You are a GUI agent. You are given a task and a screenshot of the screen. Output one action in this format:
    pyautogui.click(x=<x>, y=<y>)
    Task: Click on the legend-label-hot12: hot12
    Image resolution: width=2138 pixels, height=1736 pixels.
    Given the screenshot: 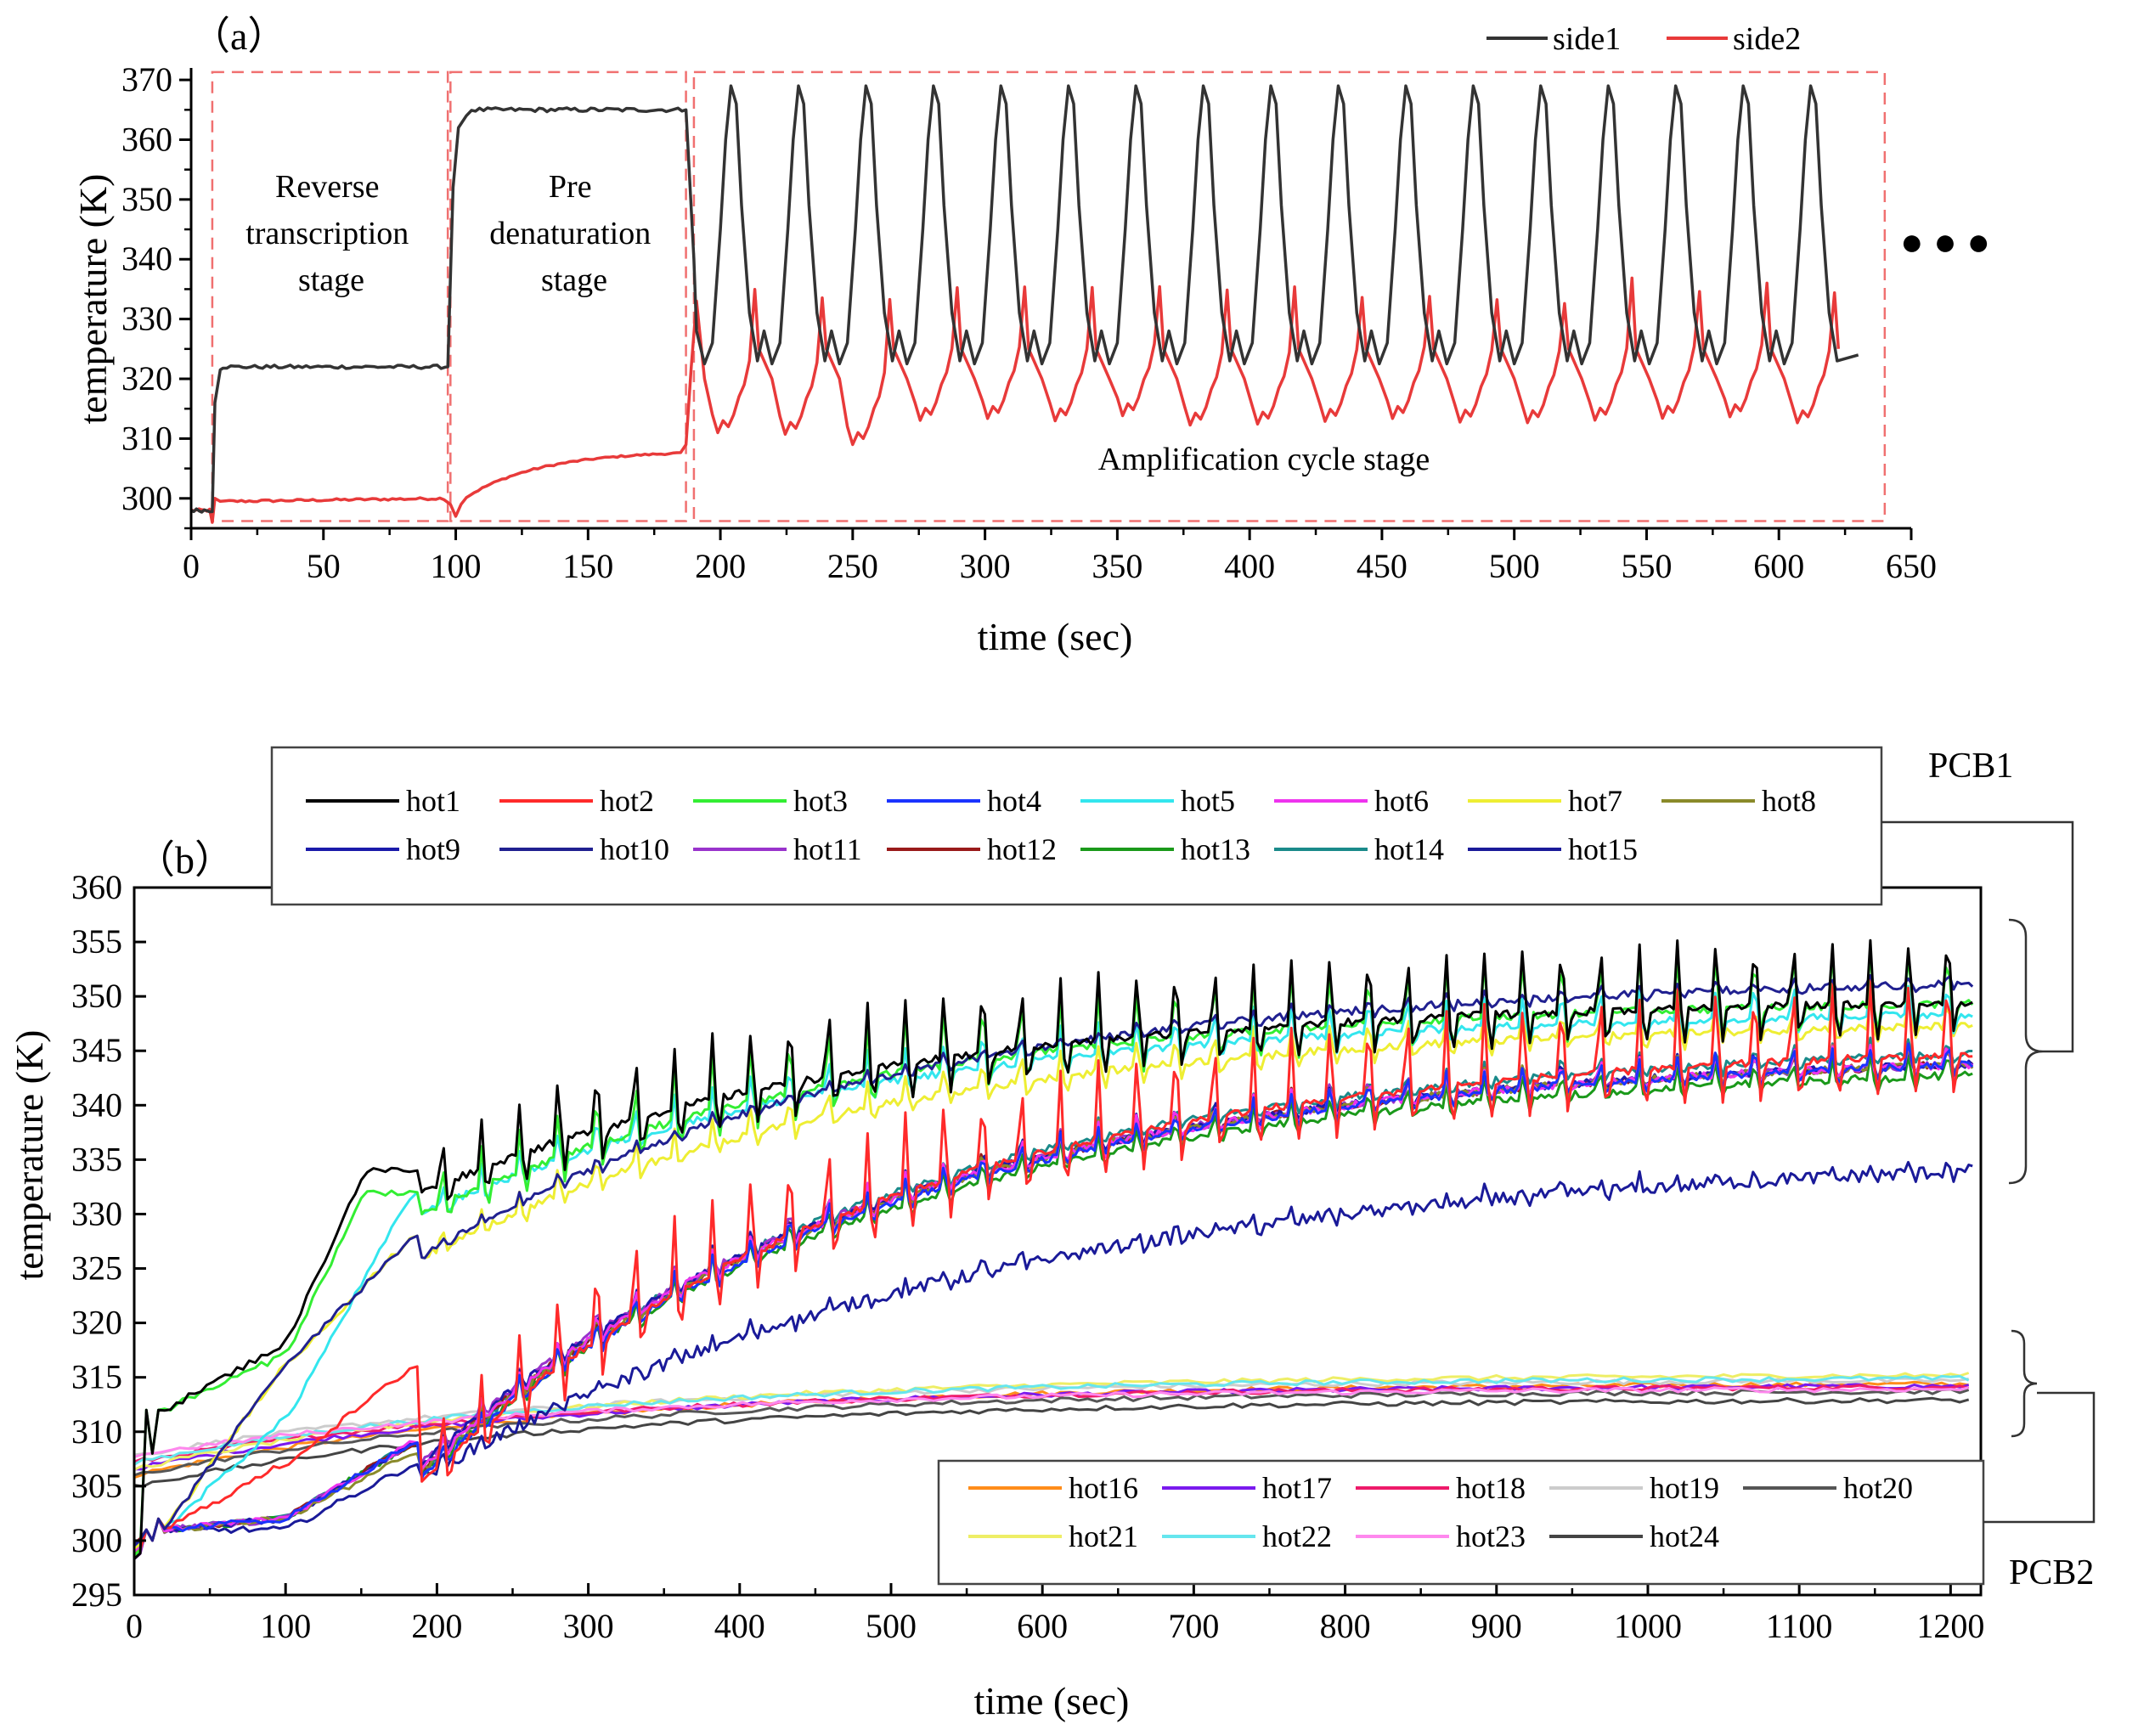 What is the action you would take?
    pyautogui.click(x=1022, y=849)
    